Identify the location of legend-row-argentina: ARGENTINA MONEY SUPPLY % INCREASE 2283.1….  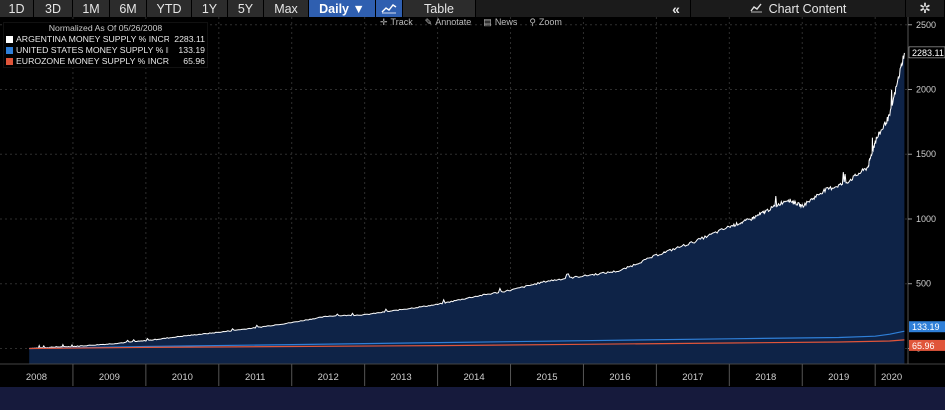
(105, 39).